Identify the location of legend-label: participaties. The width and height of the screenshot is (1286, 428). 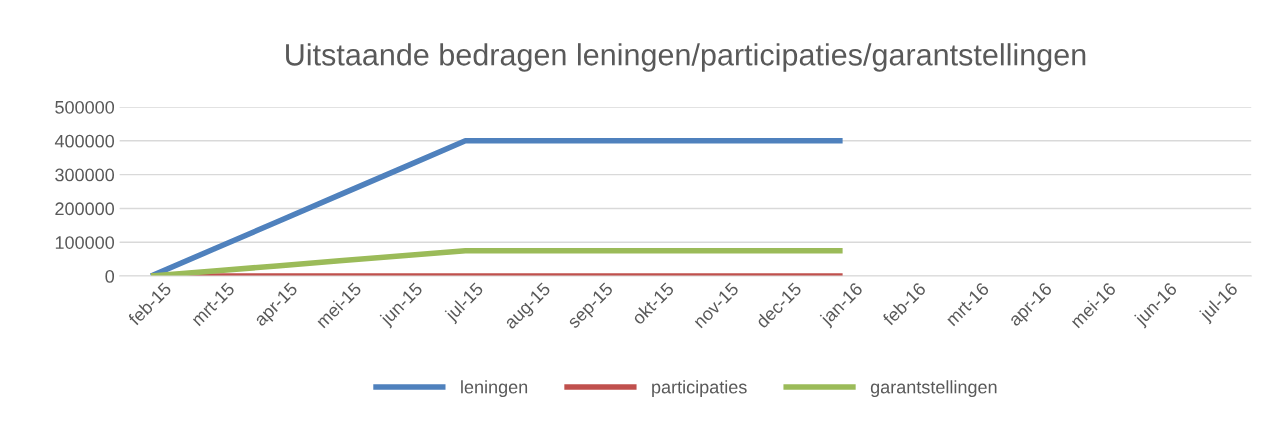
(699, 389).